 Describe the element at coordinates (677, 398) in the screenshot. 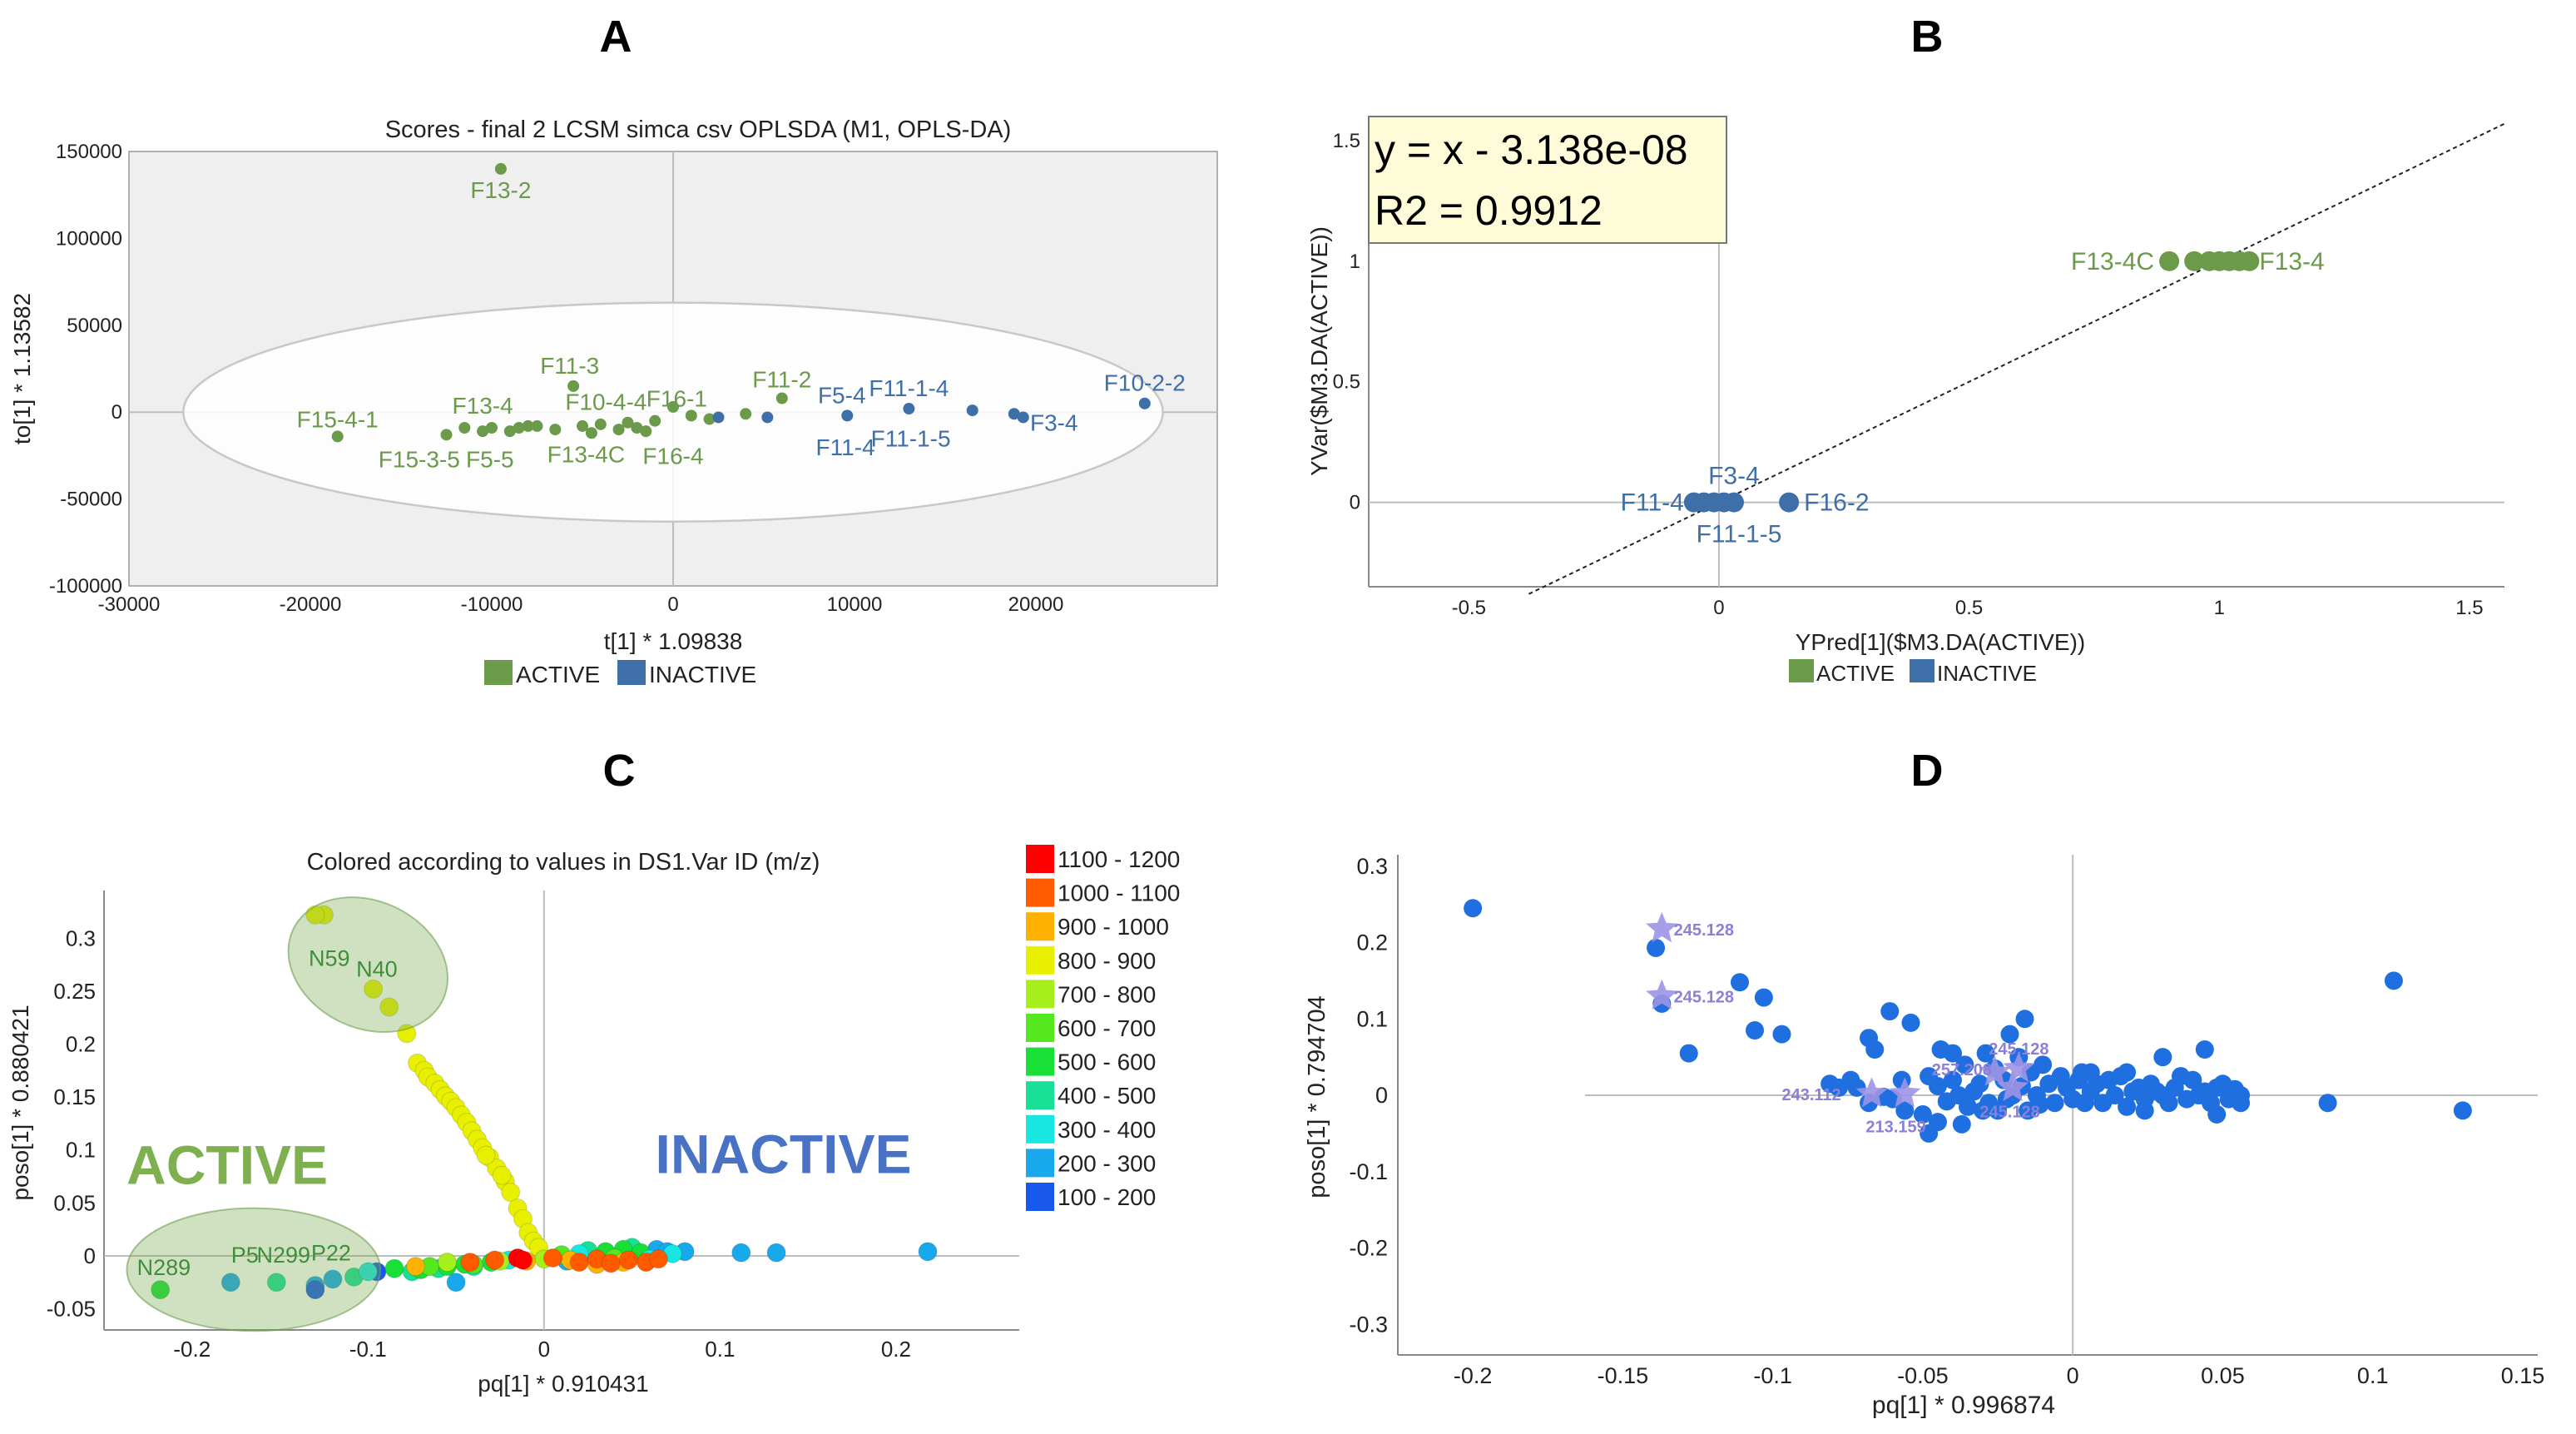

I see `point-label: F16-1` at that location.